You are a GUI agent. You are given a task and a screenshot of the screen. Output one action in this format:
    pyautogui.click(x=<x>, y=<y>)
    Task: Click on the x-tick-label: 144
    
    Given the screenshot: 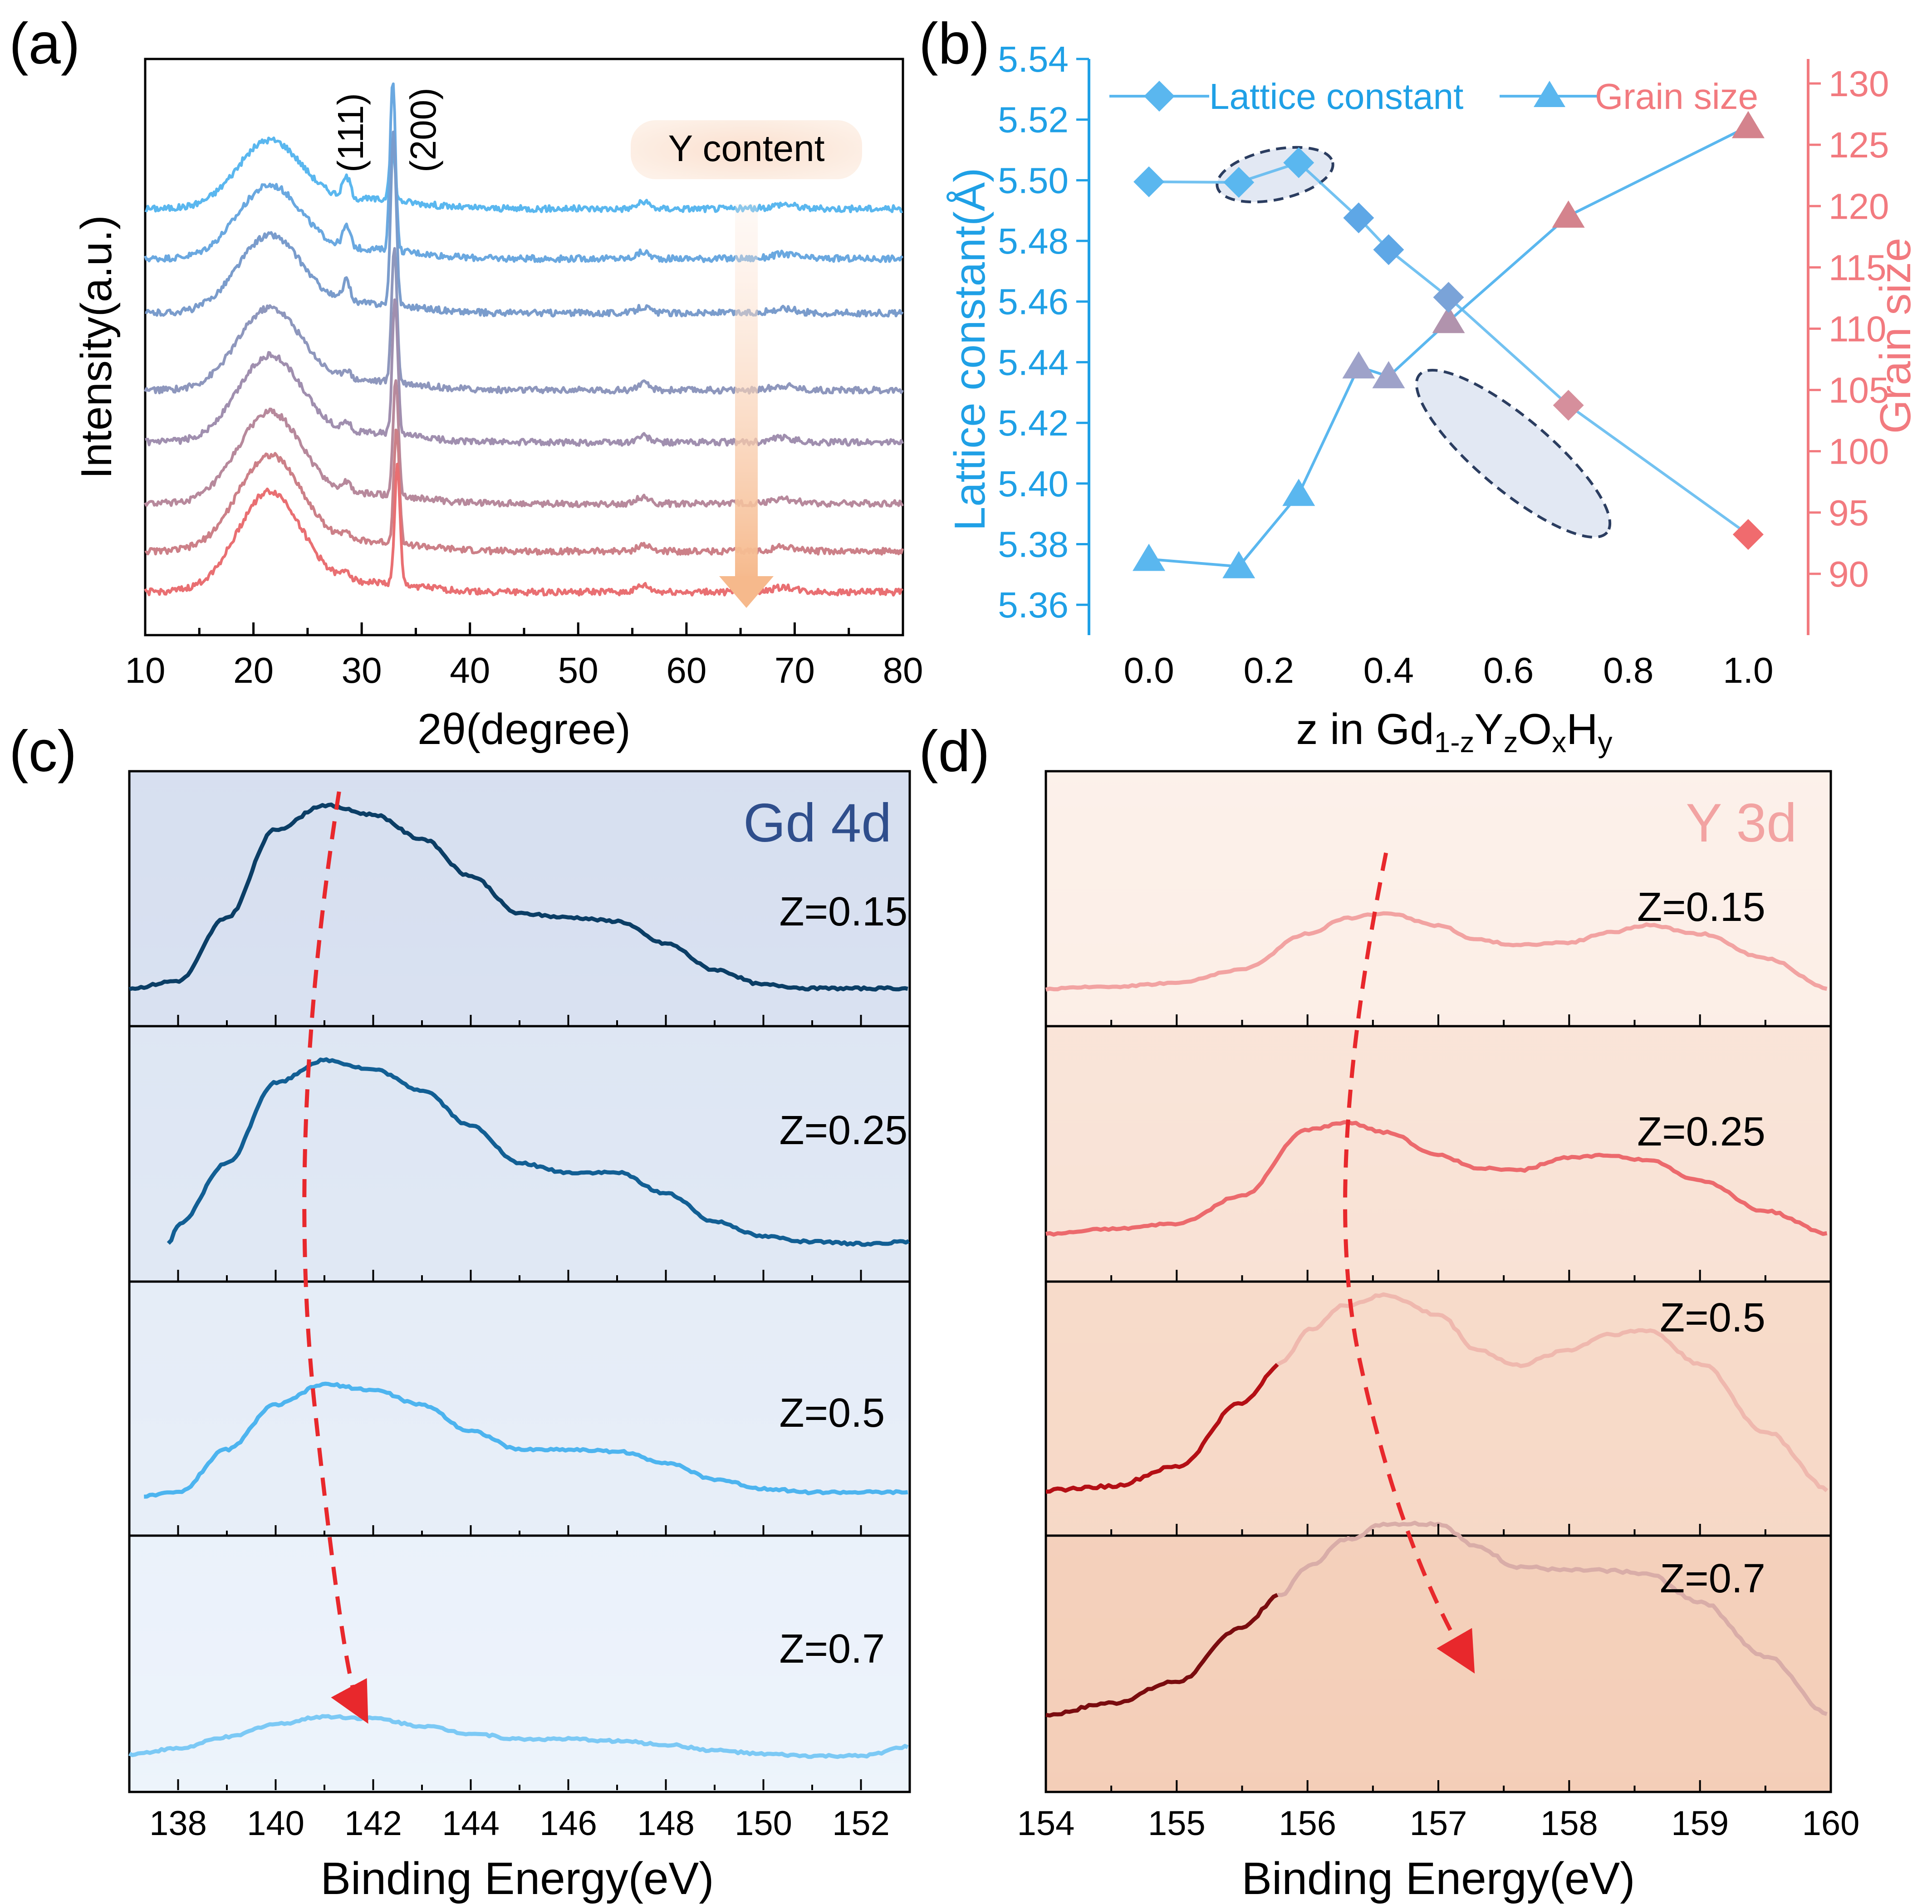 What is the action you would take?
    pyautogui.click(x=471, y=1823)
    